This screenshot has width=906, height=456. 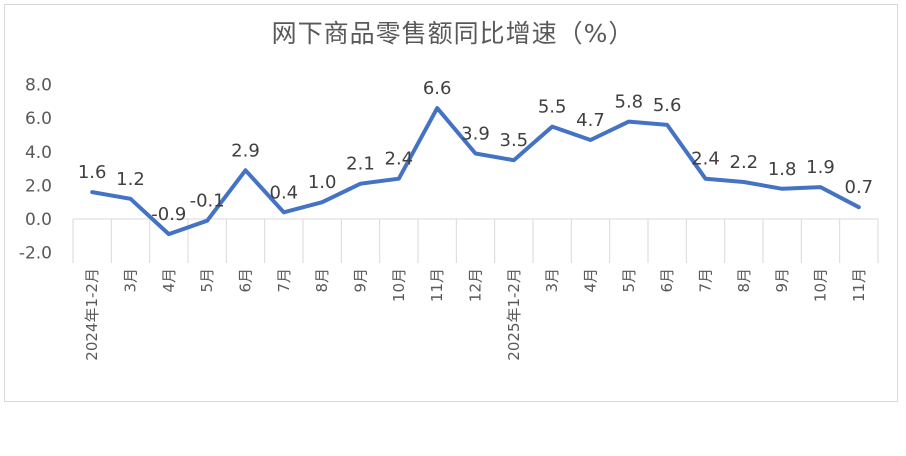 I want to click on data-label: 6.6, so click(x=437, y=88).